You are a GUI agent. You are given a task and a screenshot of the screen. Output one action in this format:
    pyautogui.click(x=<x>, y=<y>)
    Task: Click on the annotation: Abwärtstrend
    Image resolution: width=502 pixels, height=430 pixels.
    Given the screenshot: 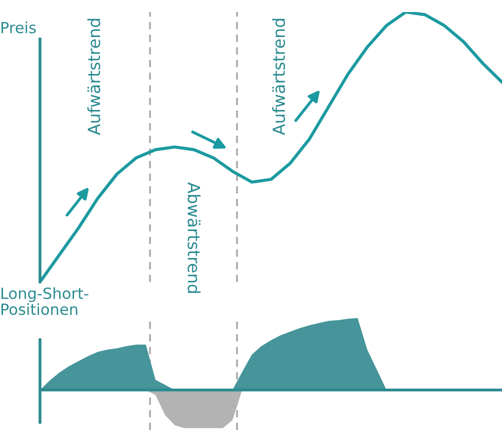 What is the action you would take?
    pyautogui.click(x=194, y=237)
    